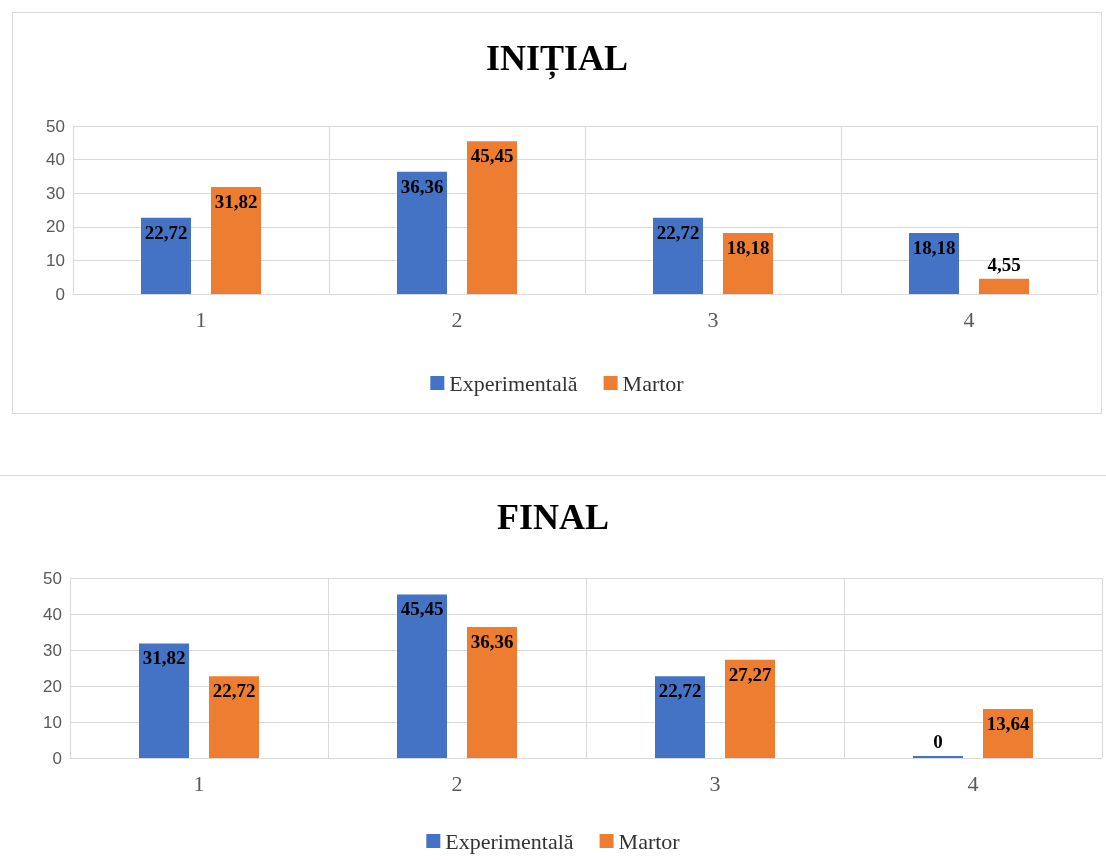 Image resolution: width=1106 pixels, height=860 pixels. Describe the element at coordinates (557, 59) in the screenshot. I see `chart-title: INIȚIAL` at that location.